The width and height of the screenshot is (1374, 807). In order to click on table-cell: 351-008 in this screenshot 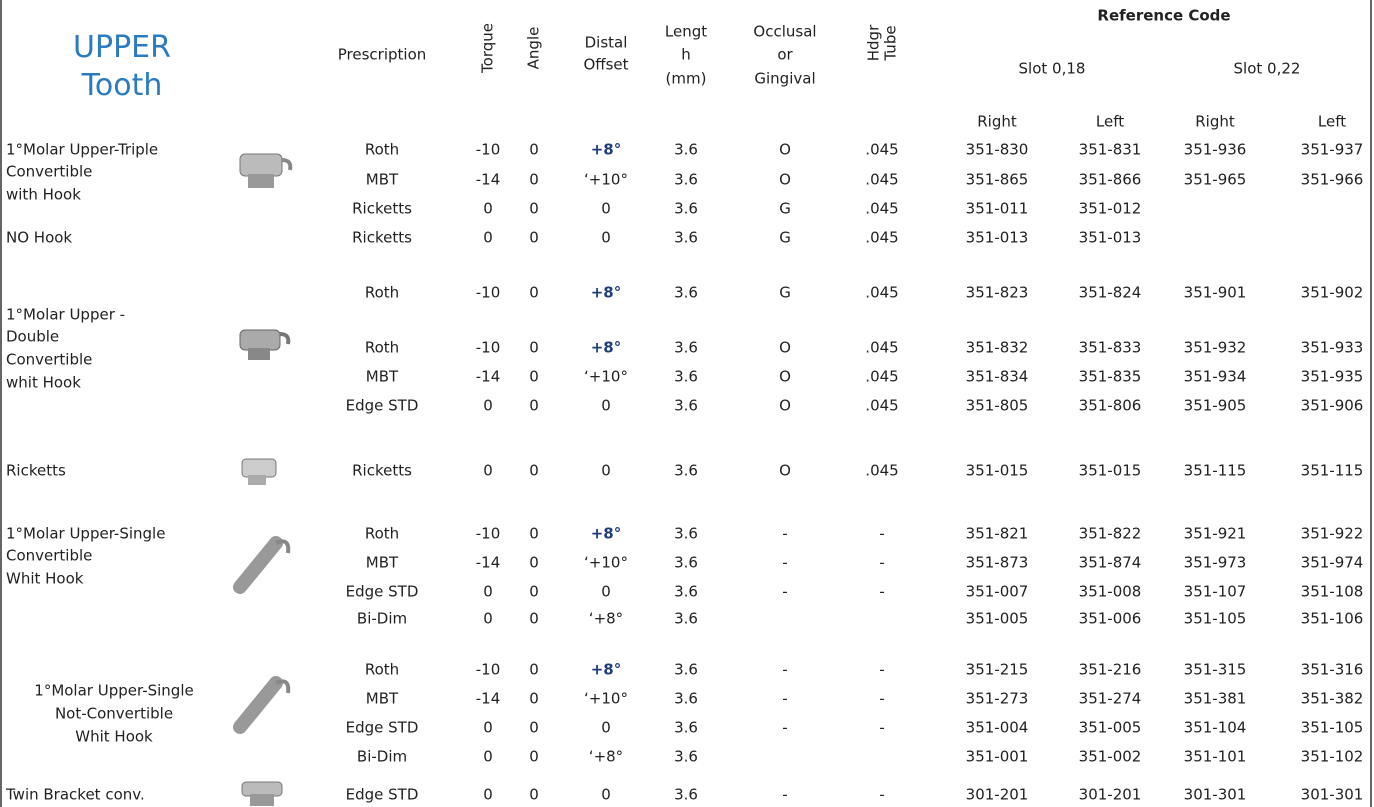, I will do `click(1110, 591)`.